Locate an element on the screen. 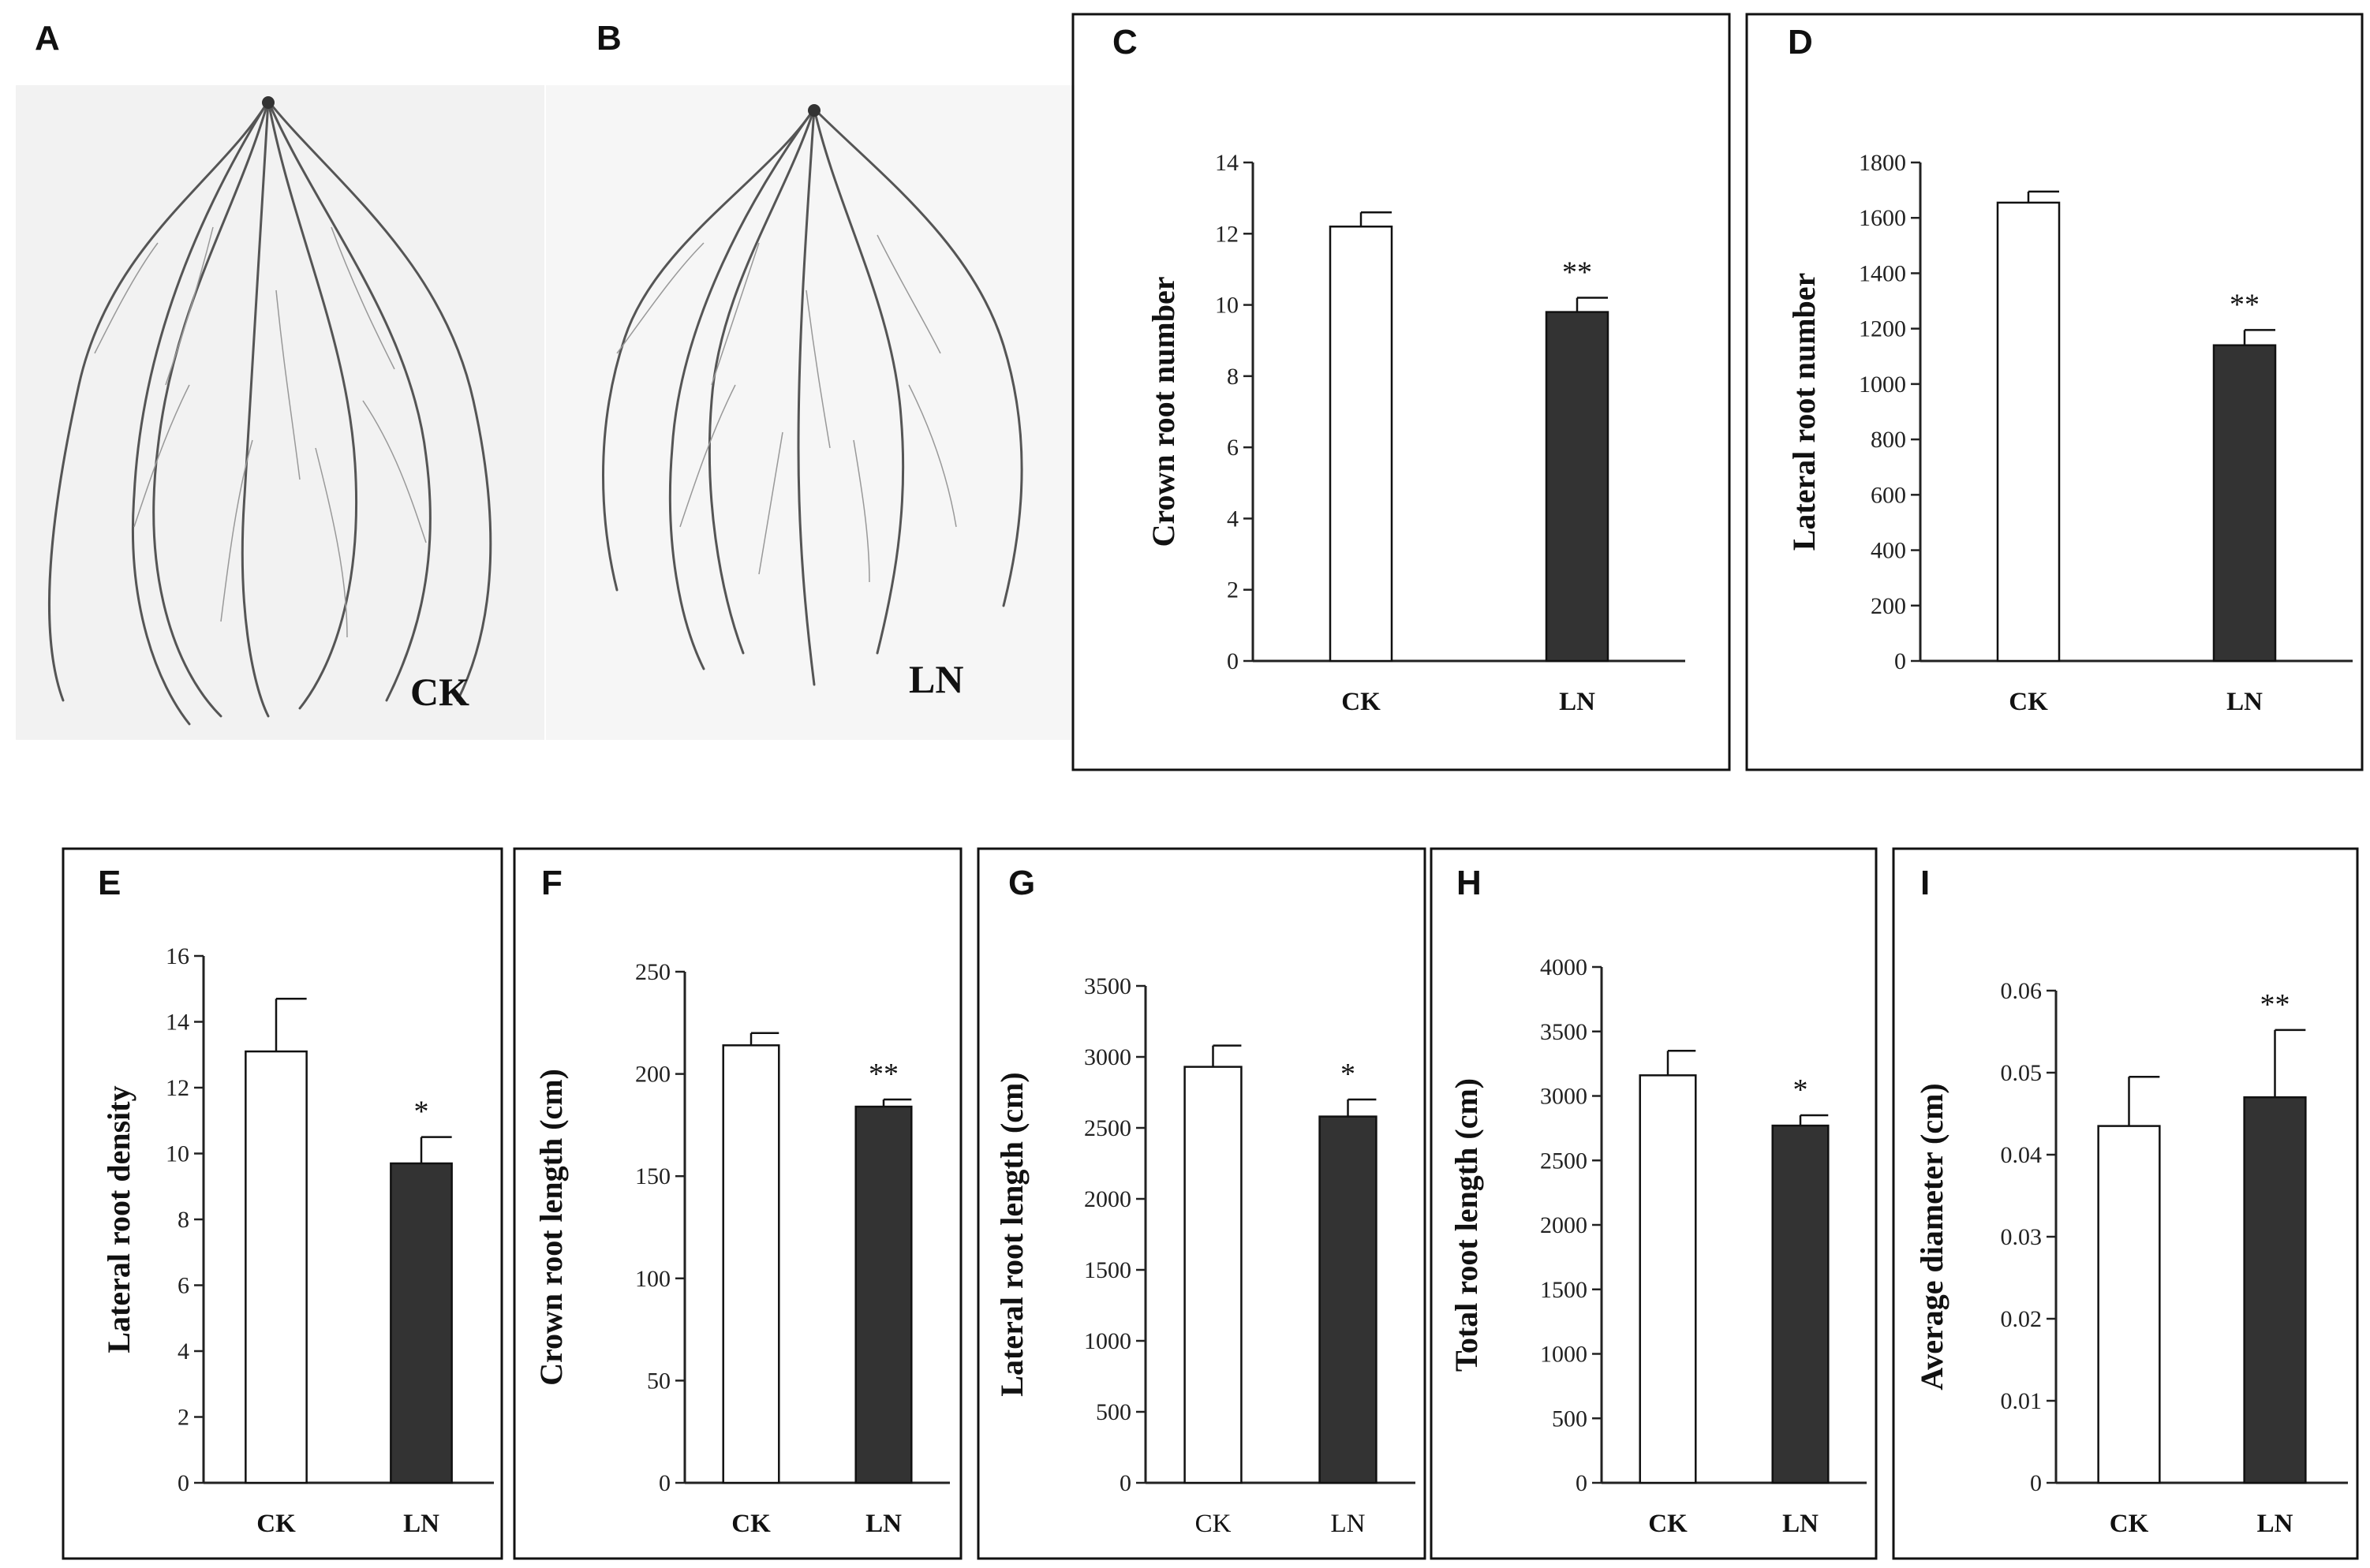 This screenshot has height=1568, width=2370. panel-letter: E is located at coordinates (109, 883).